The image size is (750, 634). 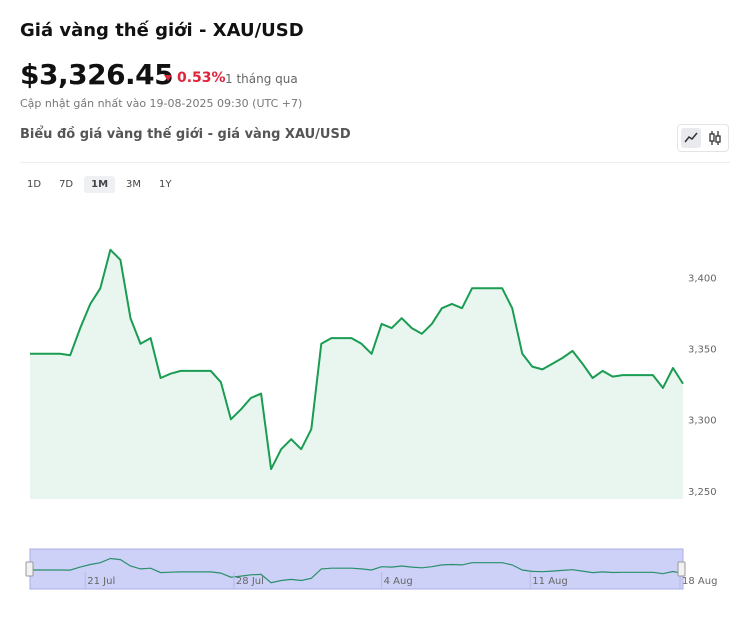 I want to click on range-button: 1M, so click(x=100, y=184).